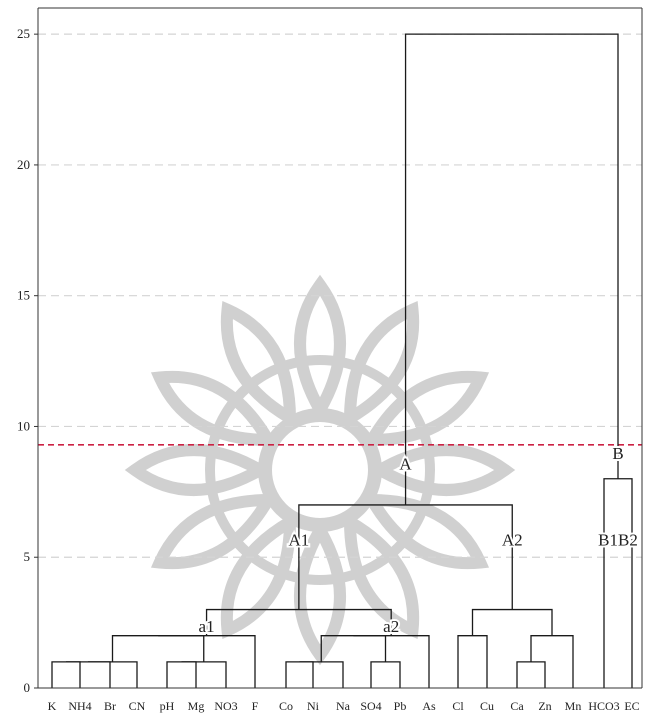  I want to click on x-tick-label: Br, so click(110, 706).